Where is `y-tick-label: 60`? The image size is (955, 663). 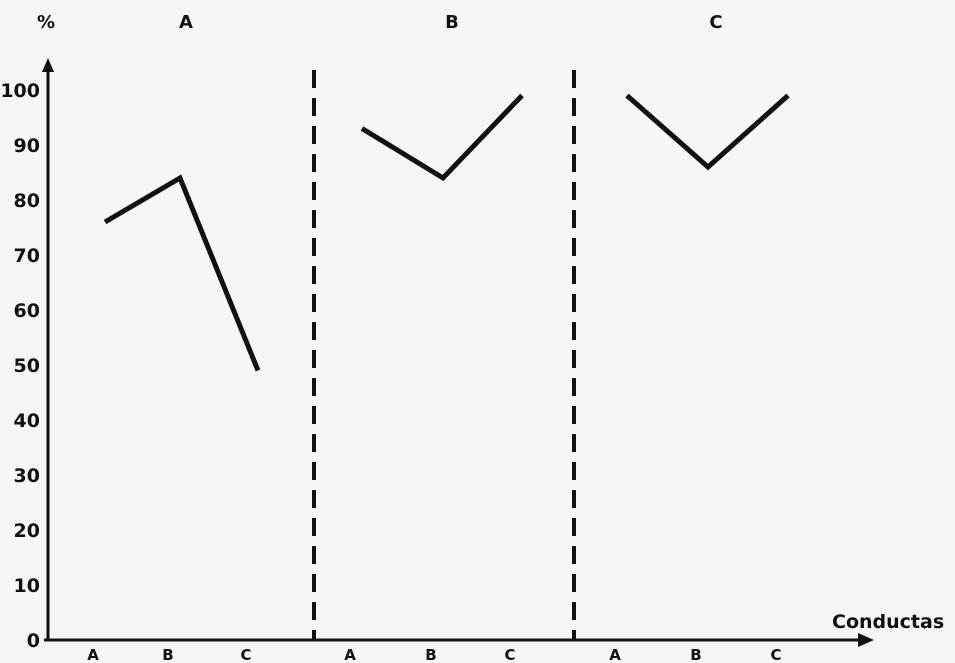 y-tick-label: 60 is located at coordinates (27, 311).